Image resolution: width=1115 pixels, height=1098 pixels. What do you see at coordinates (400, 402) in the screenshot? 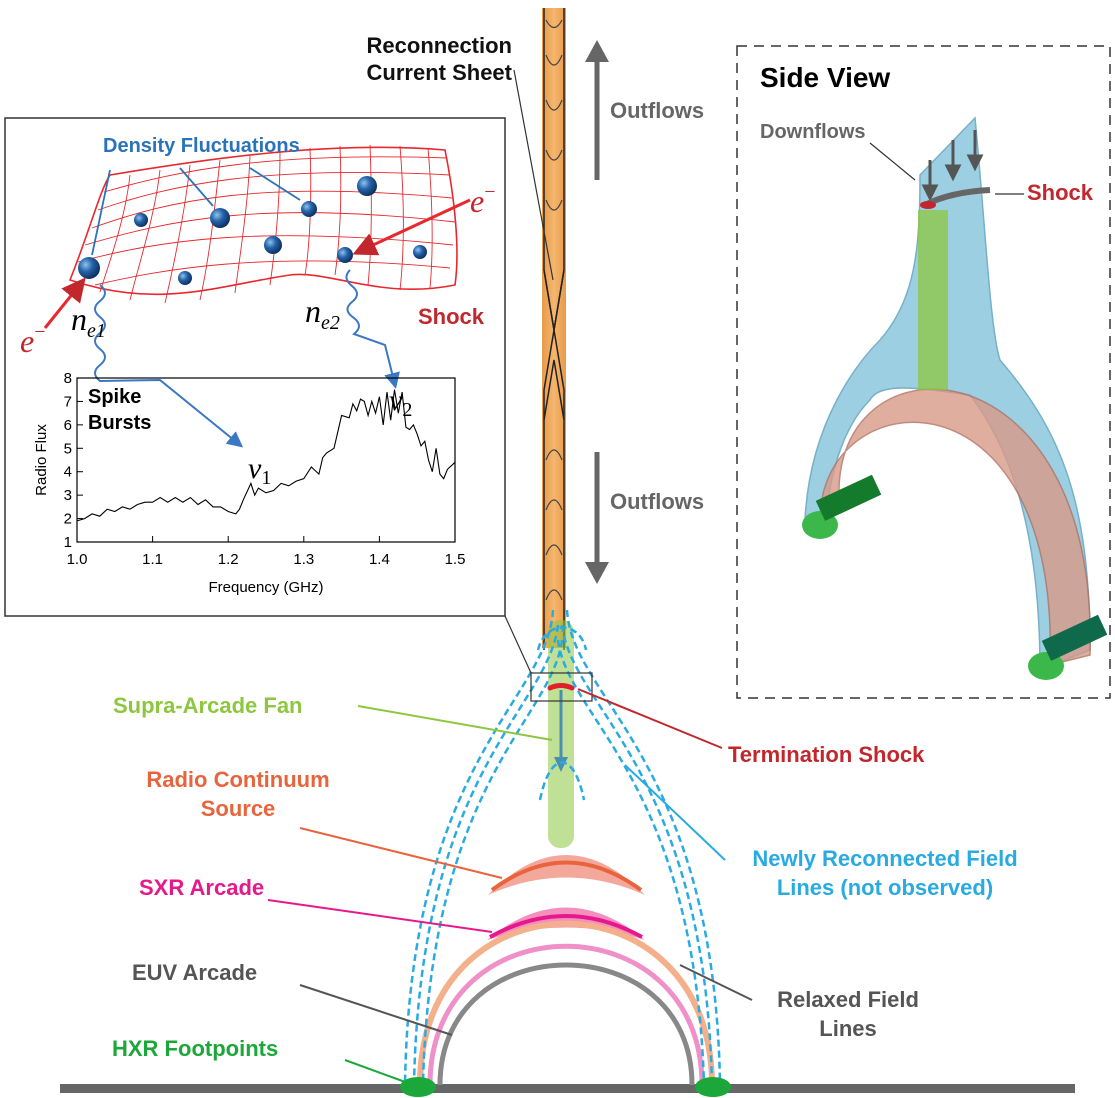
I see `nu2-annotation: ν2` at bounding box center [400, 402].